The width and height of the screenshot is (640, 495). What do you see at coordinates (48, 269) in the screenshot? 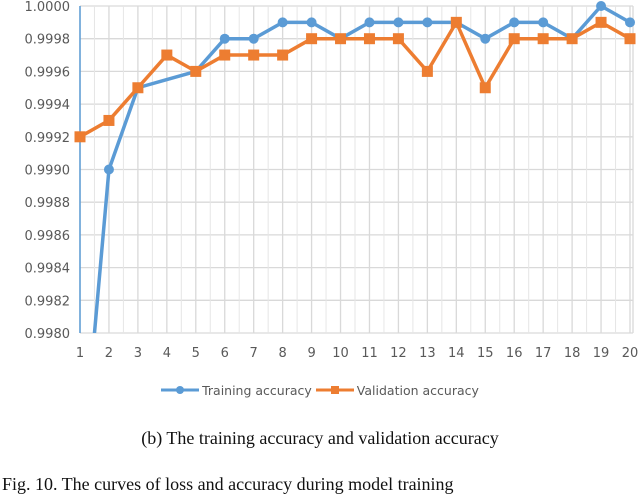
I see `y-tick-label: 0.9984` at bounding box center [48, 269].